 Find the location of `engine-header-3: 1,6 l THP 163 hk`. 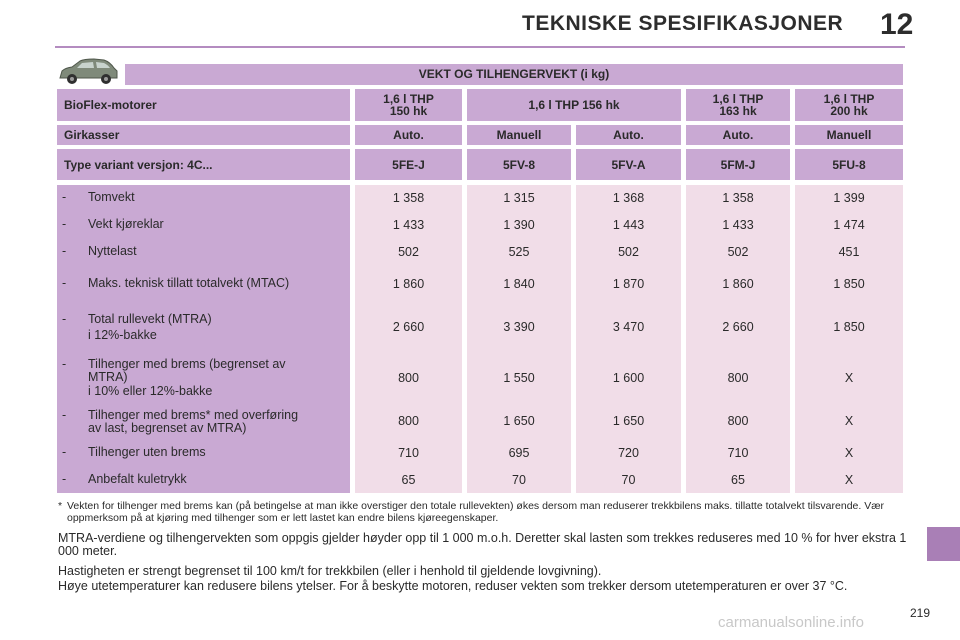

engine-header-3: 1,6 l THP 163 hk is located at coordinates (738, 105).